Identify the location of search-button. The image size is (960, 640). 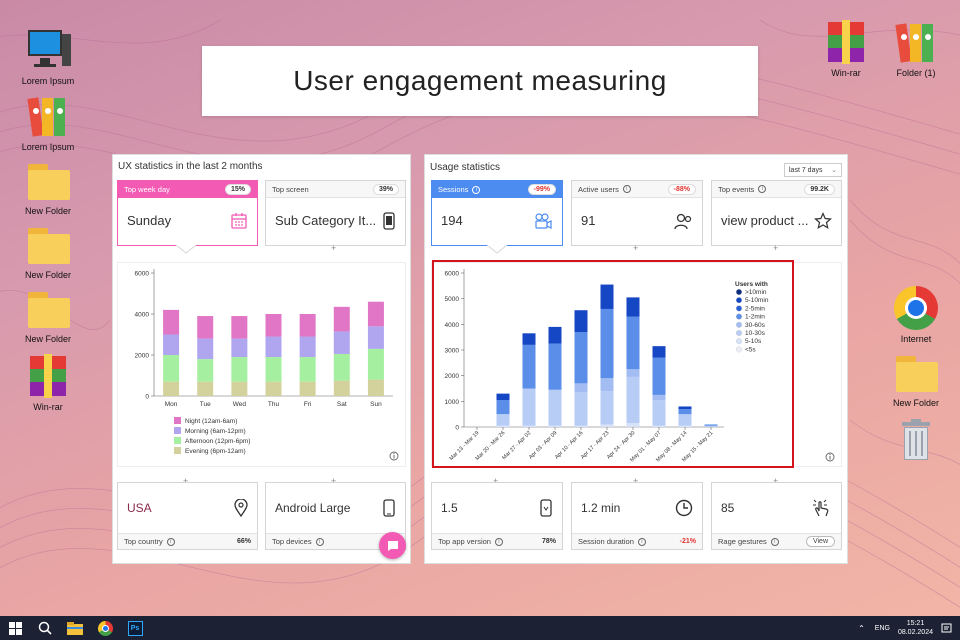
(45, 628).